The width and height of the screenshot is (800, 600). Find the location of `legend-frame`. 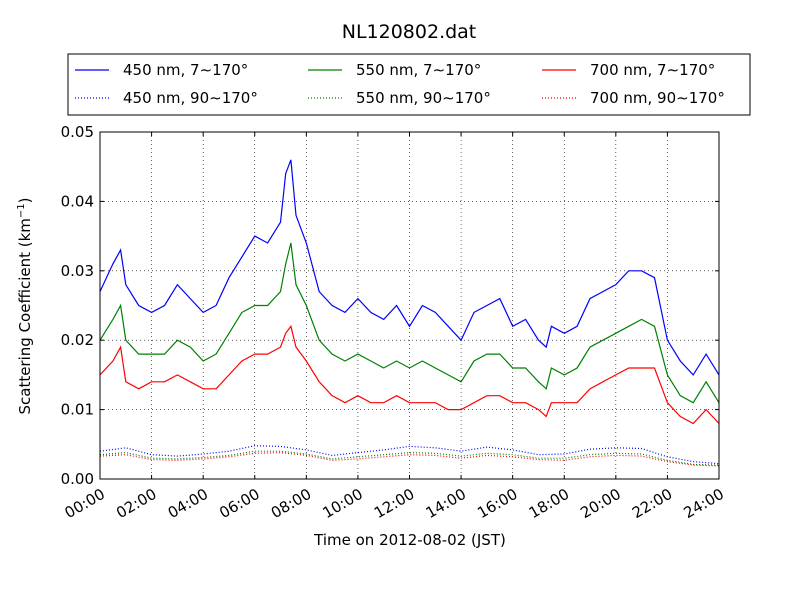

legend-frame is located at coordinates (409, 84).